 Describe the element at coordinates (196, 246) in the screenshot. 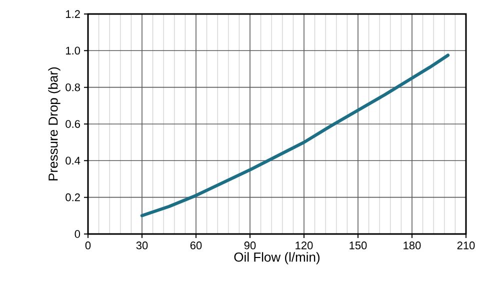

I see `x-tick-label: 60` at that location.